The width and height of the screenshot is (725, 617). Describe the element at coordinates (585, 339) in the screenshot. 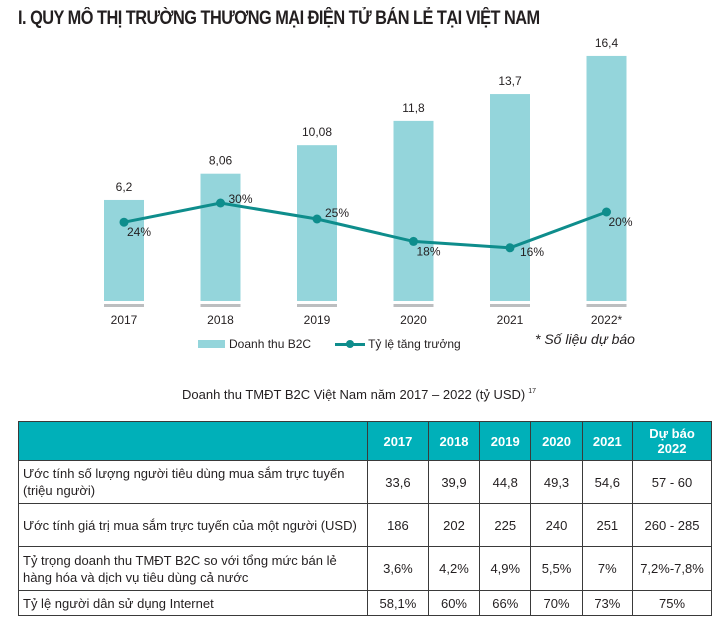

I see `forecast-note: * Số liệu dự báo` at that location.